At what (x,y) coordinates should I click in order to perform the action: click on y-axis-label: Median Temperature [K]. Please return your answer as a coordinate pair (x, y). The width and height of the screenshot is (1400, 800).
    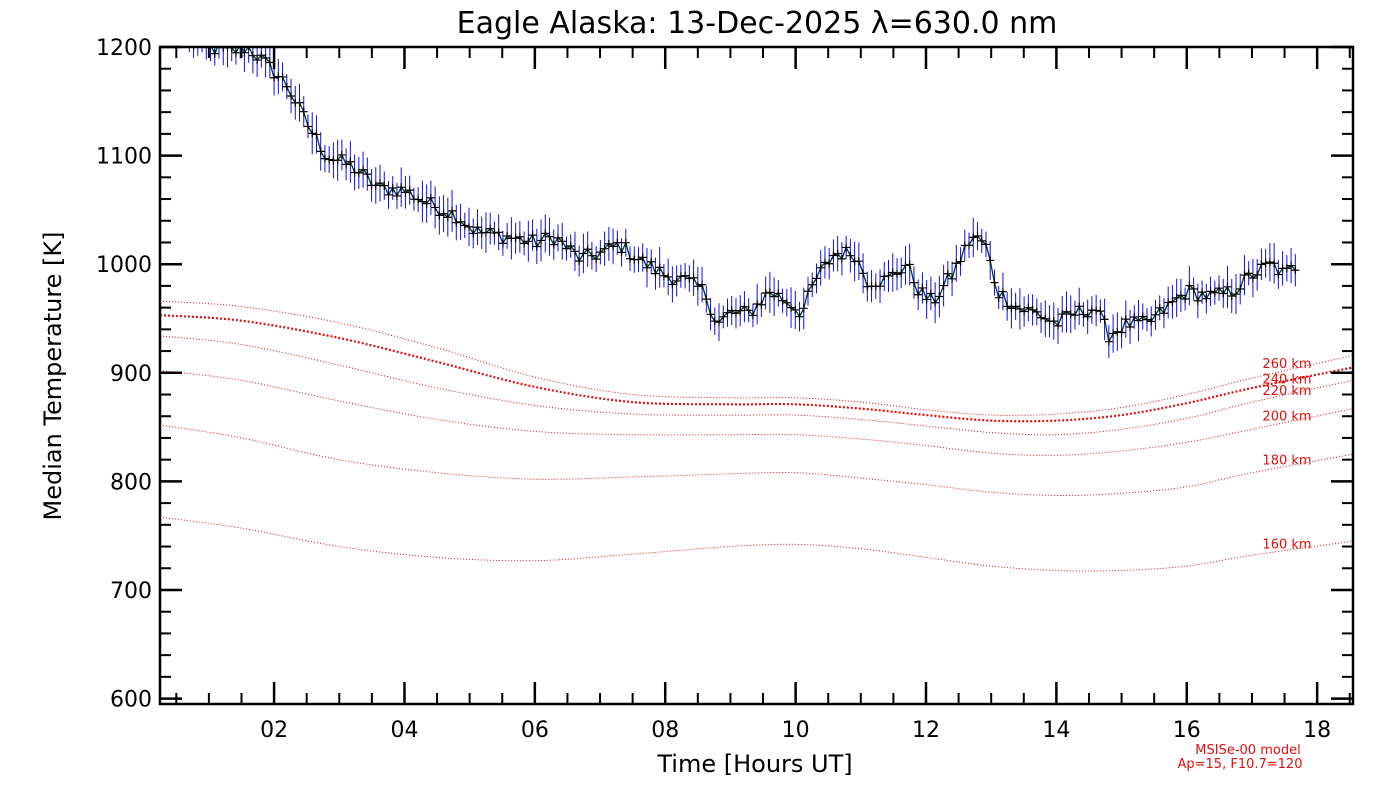
    Looking at the image, I should click on (53, 375).